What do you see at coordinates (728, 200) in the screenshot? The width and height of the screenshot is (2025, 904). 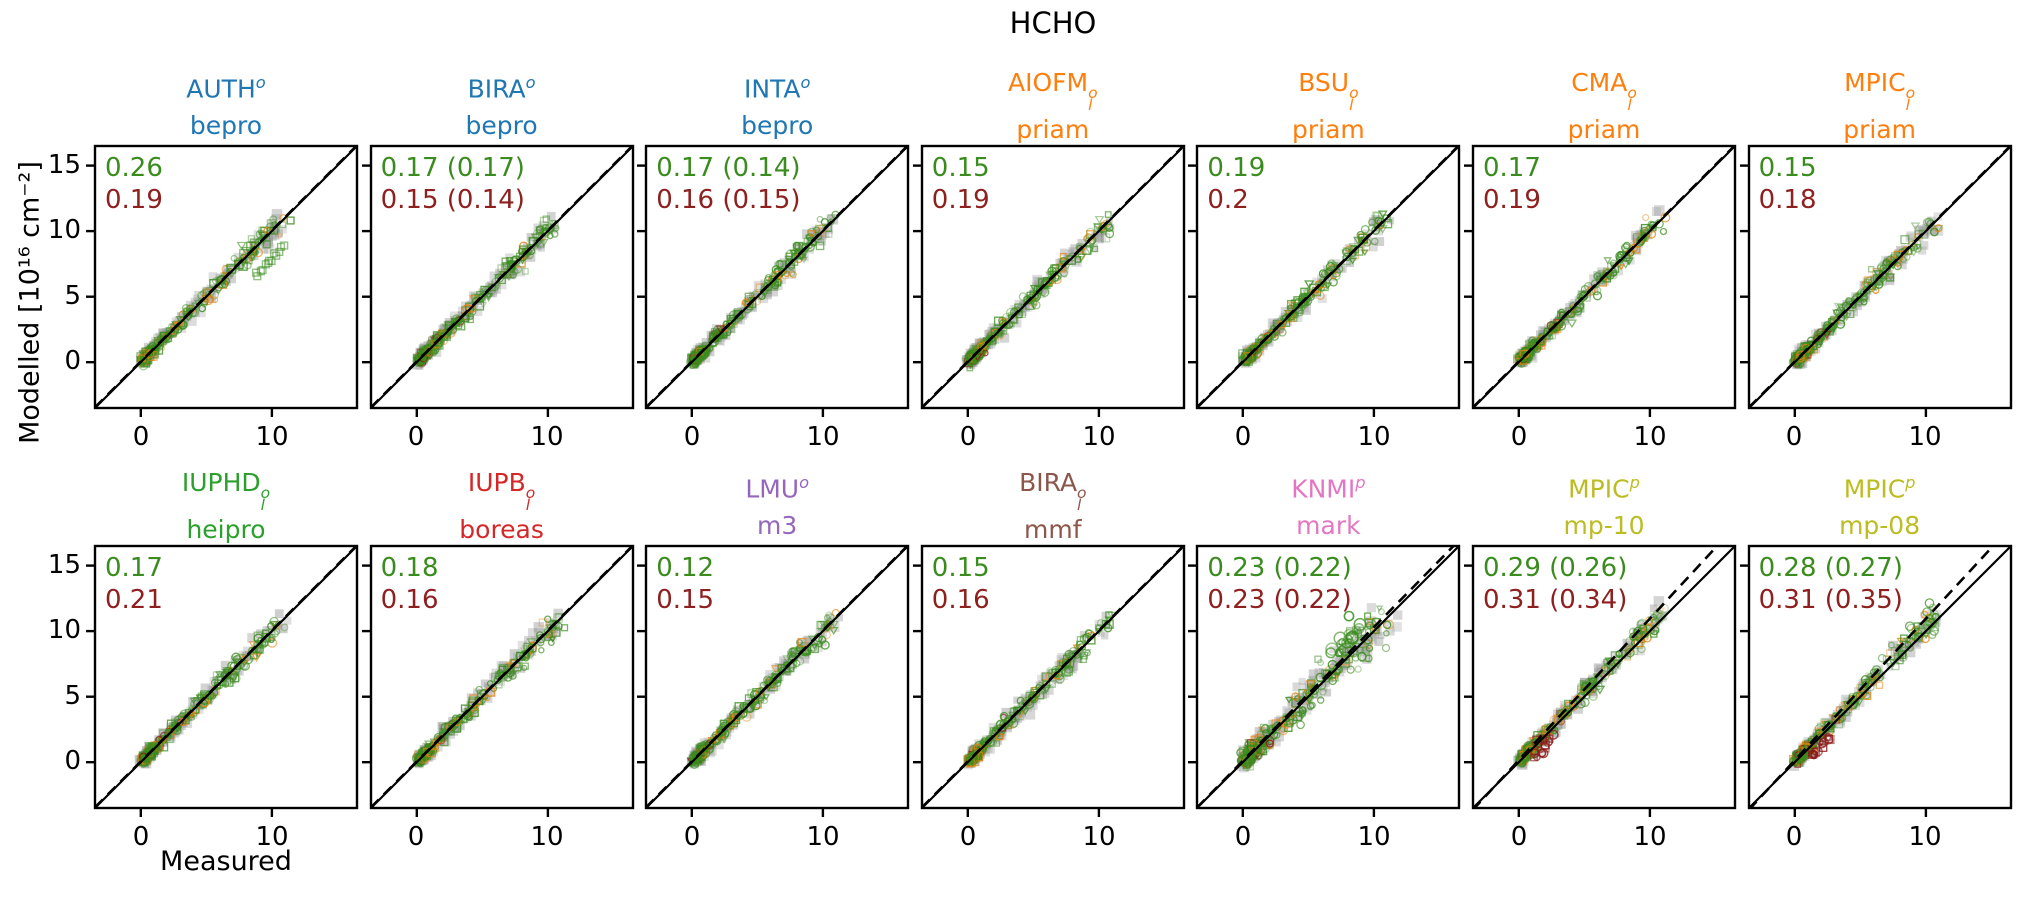 I see `stat-bottom: 0.16 (0.15)` at bounding box center [728, 200].